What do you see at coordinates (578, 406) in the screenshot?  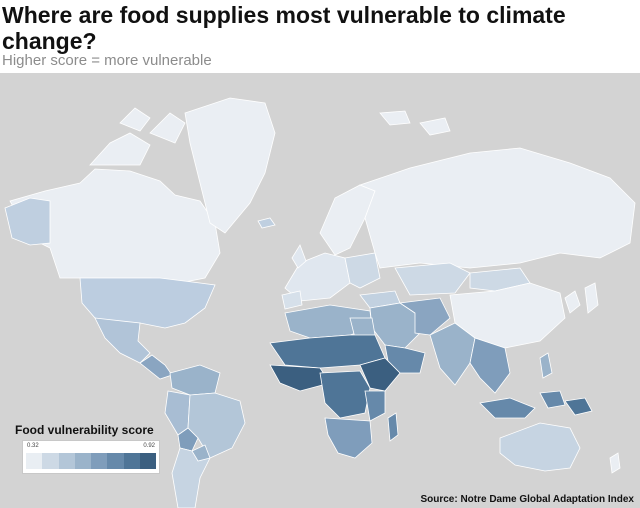 I see `region-papua-new-guinea` at bounding box center [578, 406].